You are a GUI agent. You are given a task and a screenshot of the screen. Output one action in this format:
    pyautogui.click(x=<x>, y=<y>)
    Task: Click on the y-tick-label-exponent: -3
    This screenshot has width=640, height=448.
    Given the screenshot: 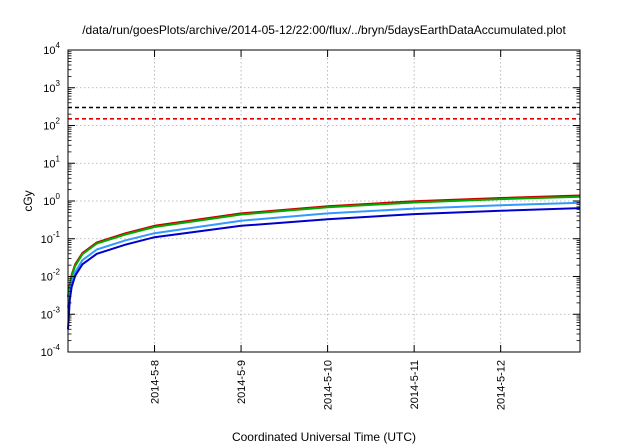 What is the action you would take?
    pyautogui.click(x=57, y=309)
    